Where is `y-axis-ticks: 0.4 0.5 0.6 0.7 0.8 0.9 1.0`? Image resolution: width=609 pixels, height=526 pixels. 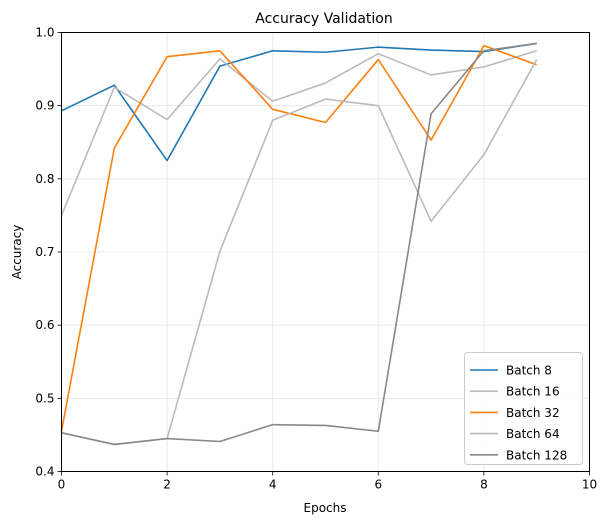 y-axis-ticks: 0.4 0.5 0.6 0.7 0.8 0.9 1.0 is located at coordinates (48, 252).